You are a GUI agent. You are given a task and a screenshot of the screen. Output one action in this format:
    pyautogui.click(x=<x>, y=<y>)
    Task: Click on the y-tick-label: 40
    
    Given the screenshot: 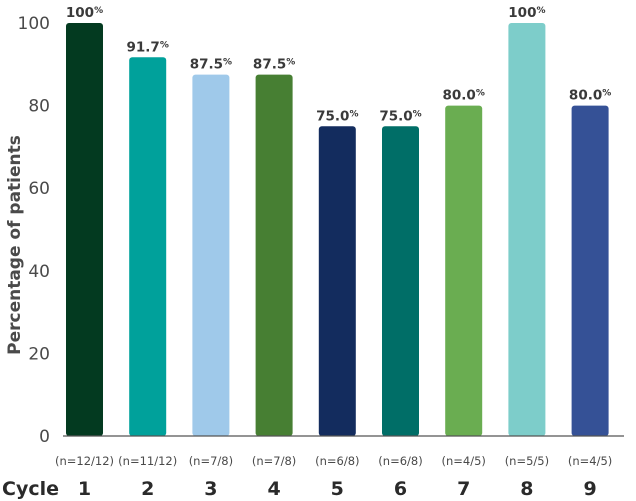 What is the action you would take?
    pyautogui.click(x=39, y=272)
    